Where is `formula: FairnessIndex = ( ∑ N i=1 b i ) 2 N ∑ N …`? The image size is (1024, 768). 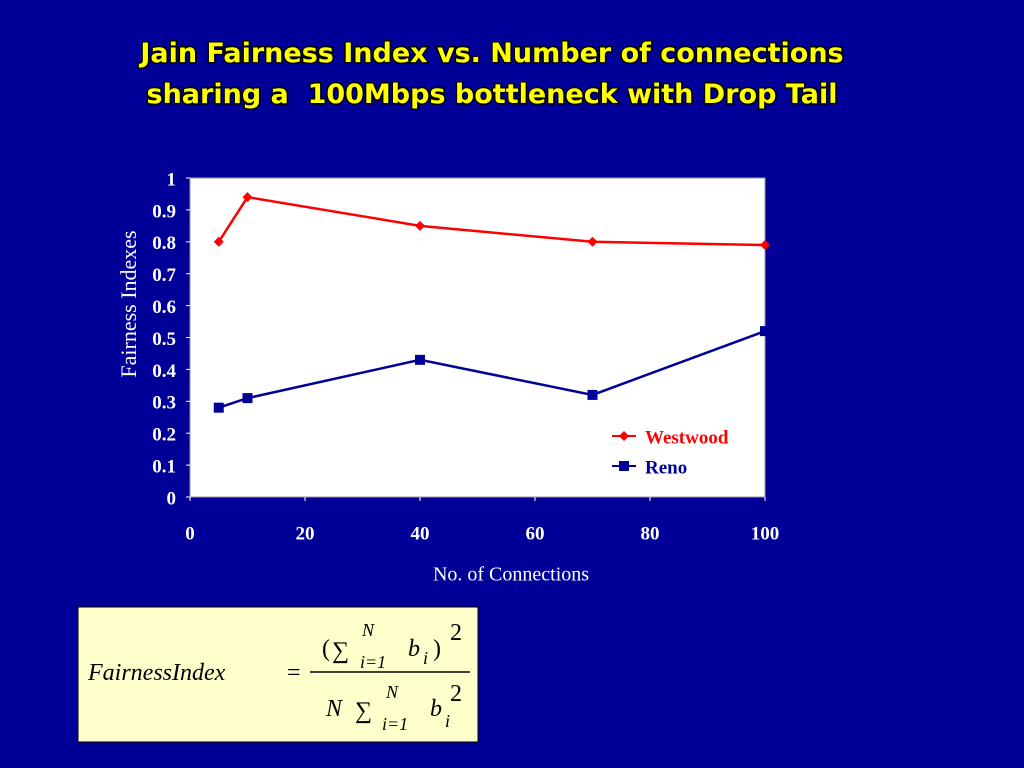 formula: FairnessIndex = ( ∑ N i=1 b i ) 2 N ∑ N … is located at coordinates (278, 677).